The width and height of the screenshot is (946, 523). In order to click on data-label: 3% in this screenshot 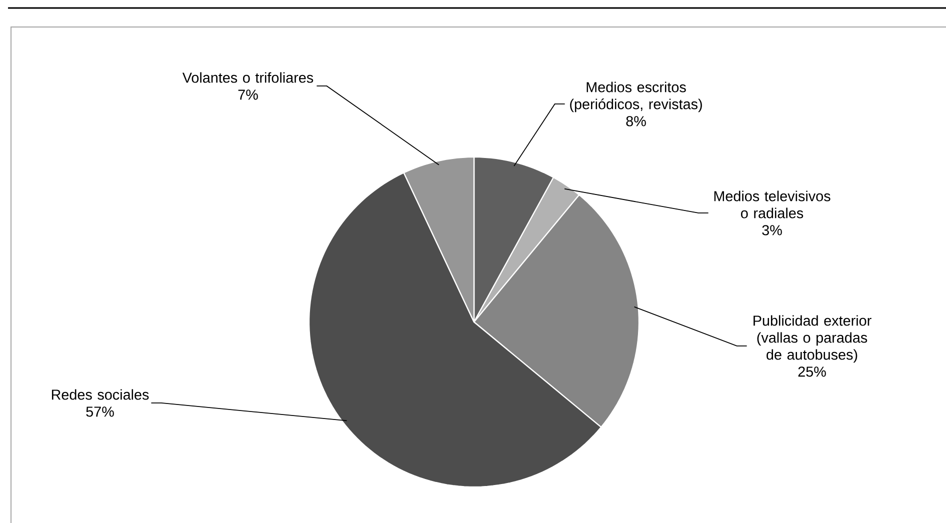, I will do `click(772, 230)`.